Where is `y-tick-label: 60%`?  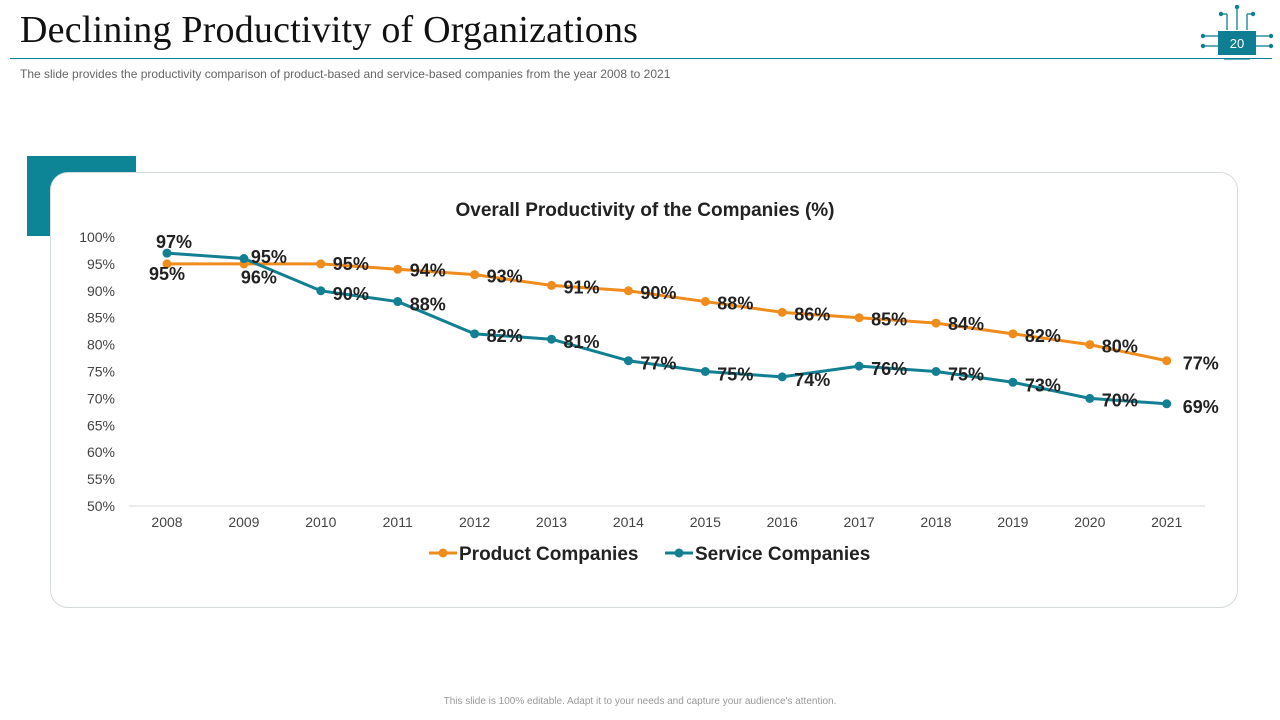 y-tick-label: 60% is located at coordinates (101, 452).